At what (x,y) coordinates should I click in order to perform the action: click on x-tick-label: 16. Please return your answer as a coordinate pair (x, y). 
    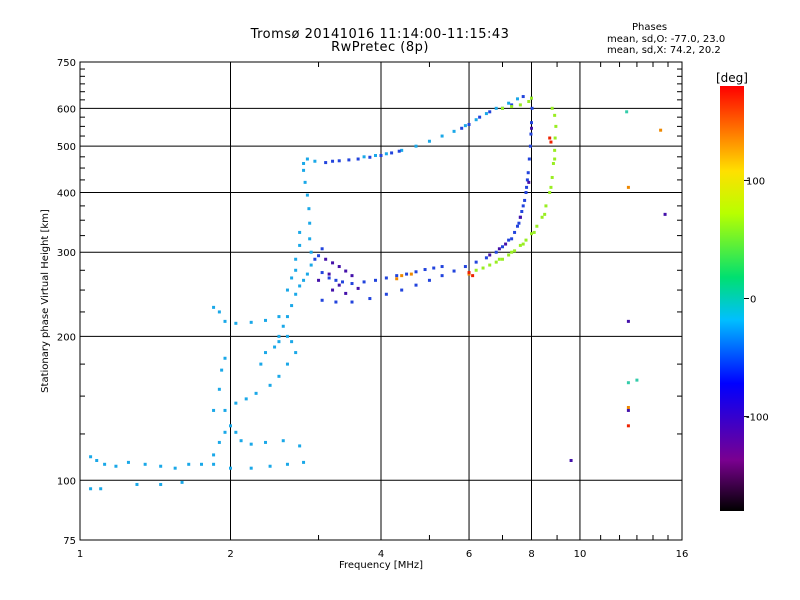
    Looking at the image, I should click on (682, 554).